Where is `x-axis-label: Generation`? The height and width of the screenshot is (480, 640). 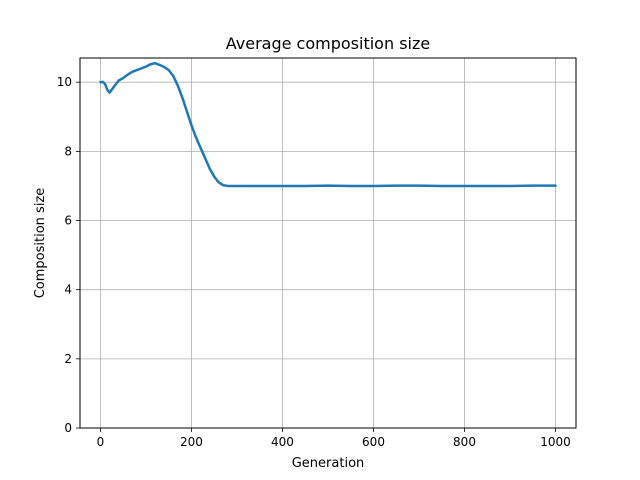 x-axis-label: Generation is located at coordinates (328, 463).